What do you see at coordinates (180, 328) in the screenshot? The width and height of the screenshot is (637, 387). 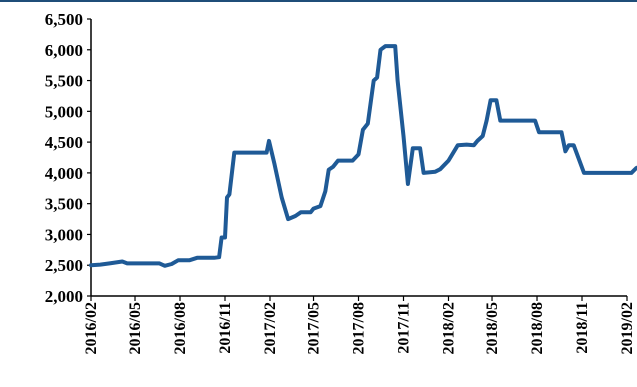 I see `x-tick-label: 2016/08` at bounding box center [180, 328].